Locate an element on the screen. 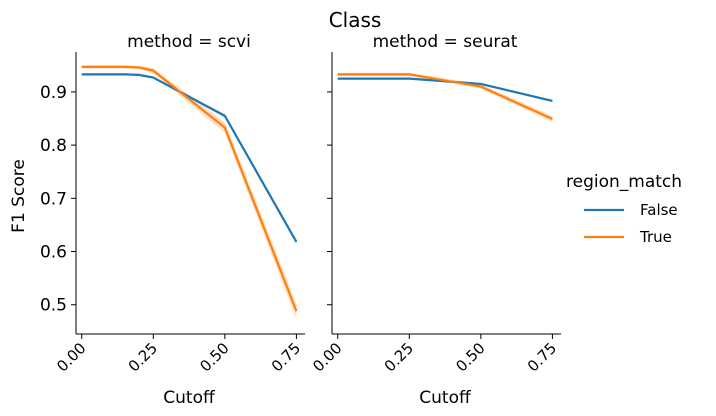 This screenshot has width=716, height=416. panel-seurat-title: method = seurat is located at coordinates (445, 42).